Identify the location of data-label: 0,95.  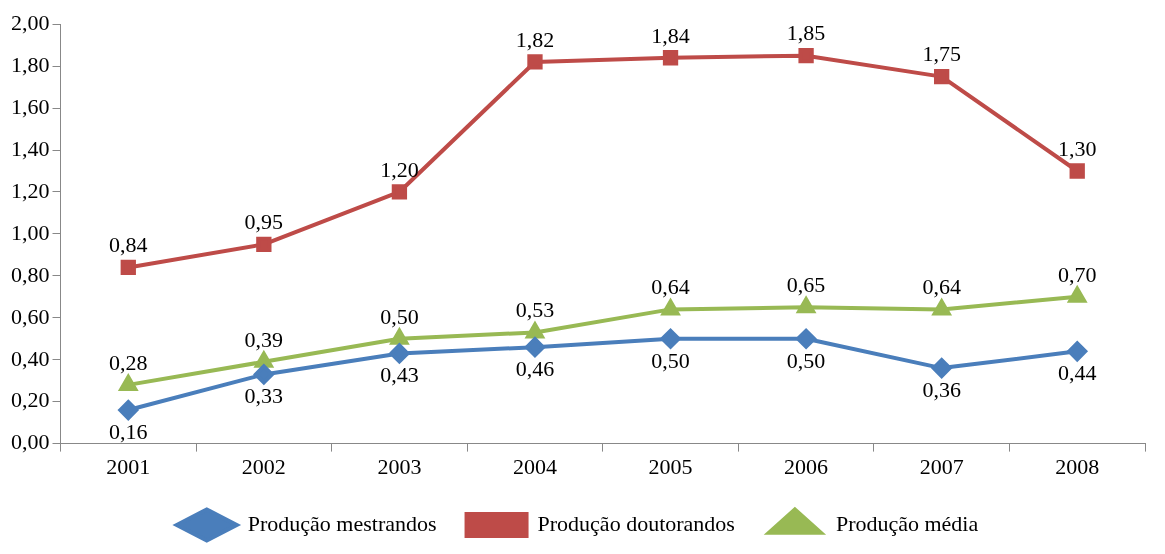
(264, 222).